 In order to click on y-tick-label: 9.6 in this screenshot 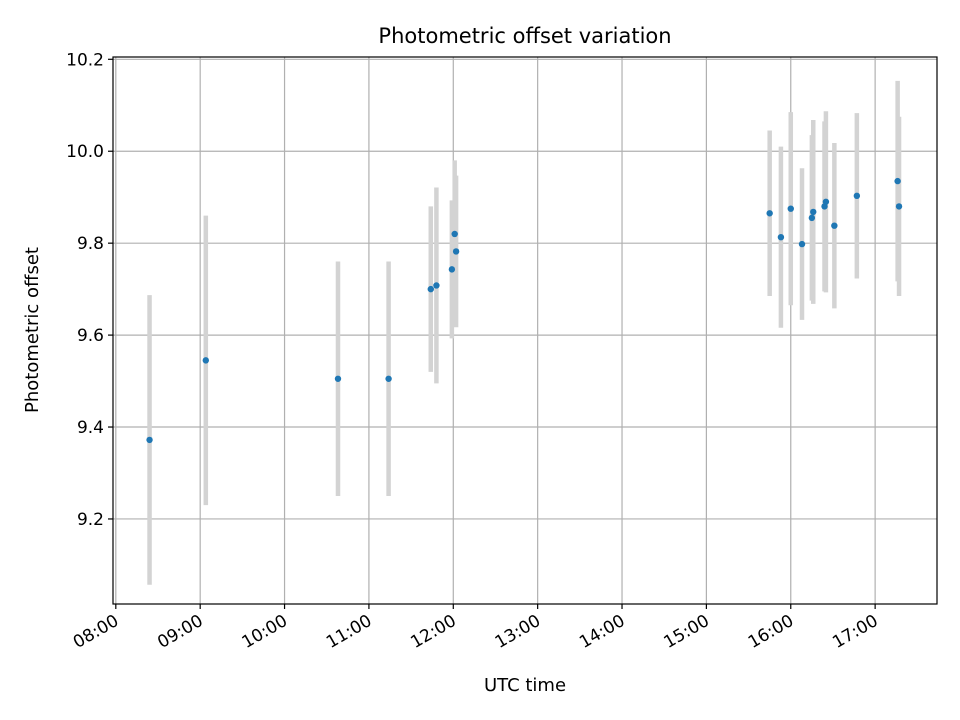, I will do `click(90, 336)`.